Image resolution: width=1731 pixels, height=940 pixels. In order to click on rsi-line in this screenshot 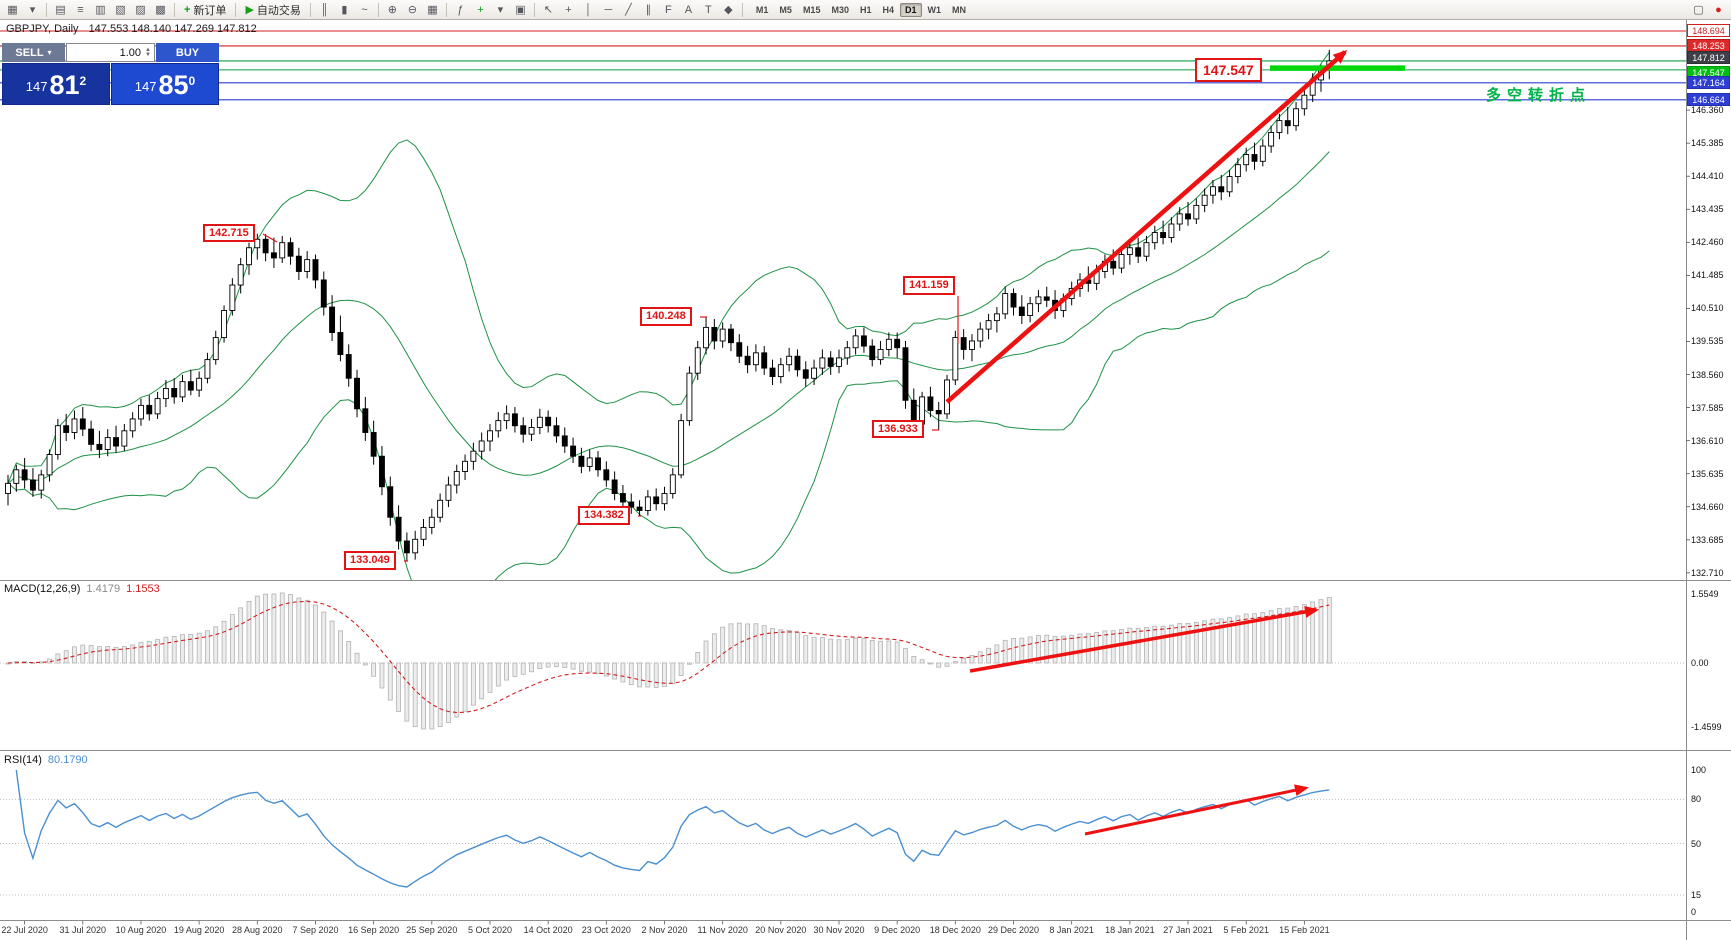, I will do `click(672, 828)`.